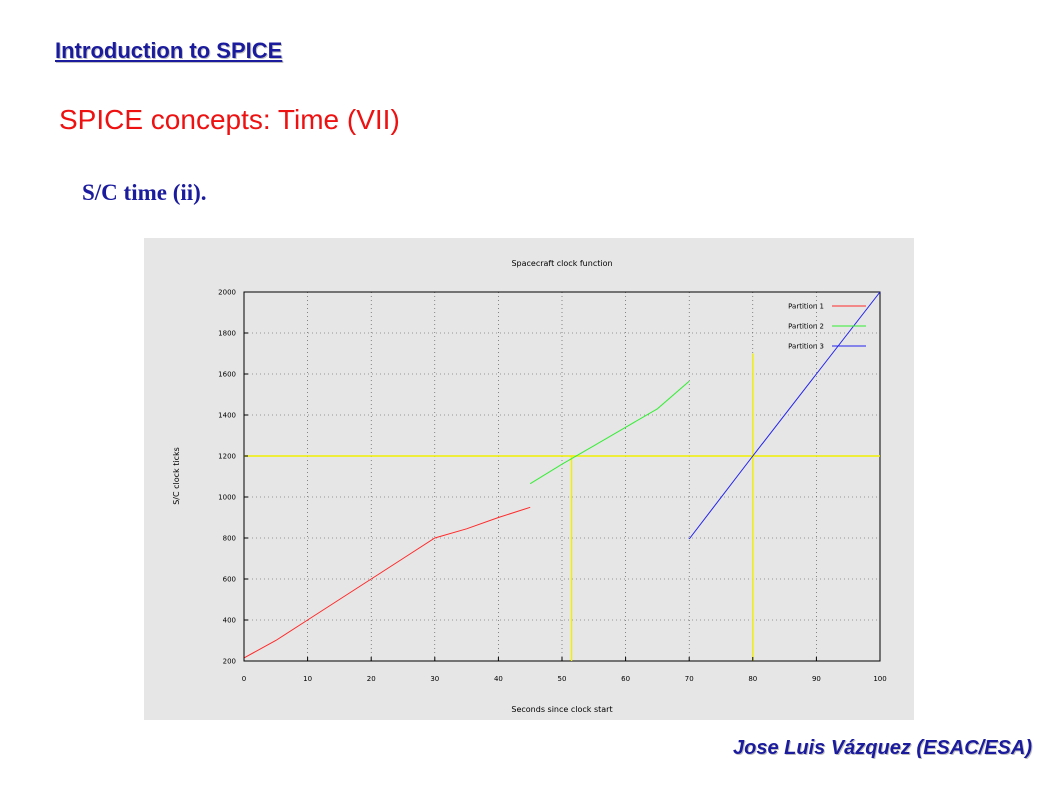  Describe the element at coordinates (227, 334) in the screenshot. I see `y-tick-label: 1800` at that location.